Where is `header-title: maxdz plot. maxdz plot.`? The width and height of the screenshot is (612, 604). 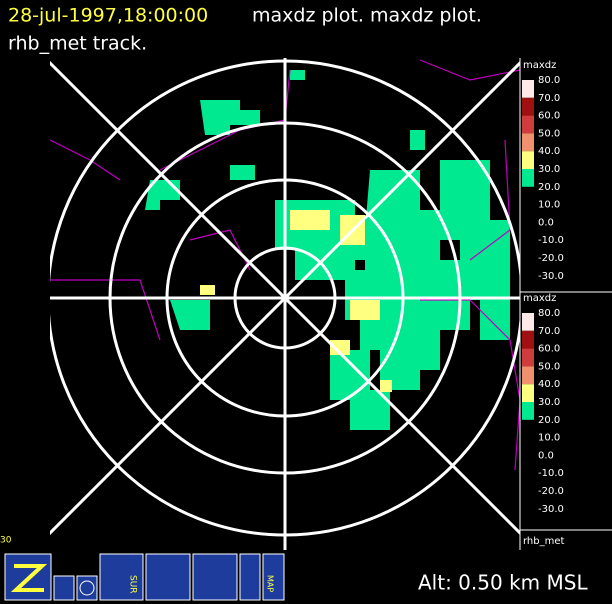
header-title: maxdz plot. maxdz plot. is located at coordinates (367, 16).